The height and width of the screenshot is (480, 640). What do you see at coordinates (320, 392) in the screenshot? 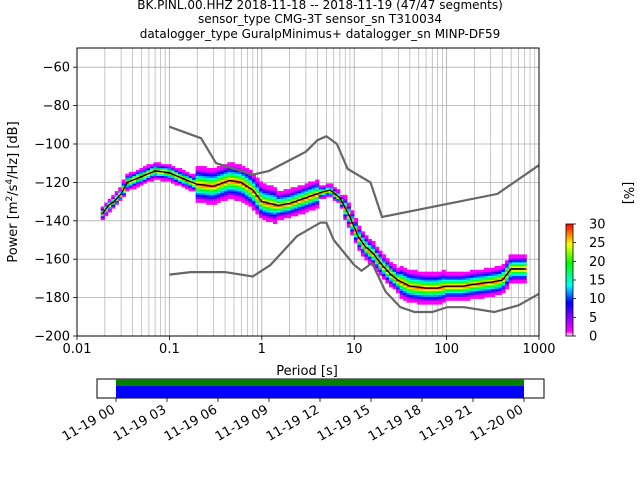
I see `timeline-coverage-bar` at bounding box center [320, 392].